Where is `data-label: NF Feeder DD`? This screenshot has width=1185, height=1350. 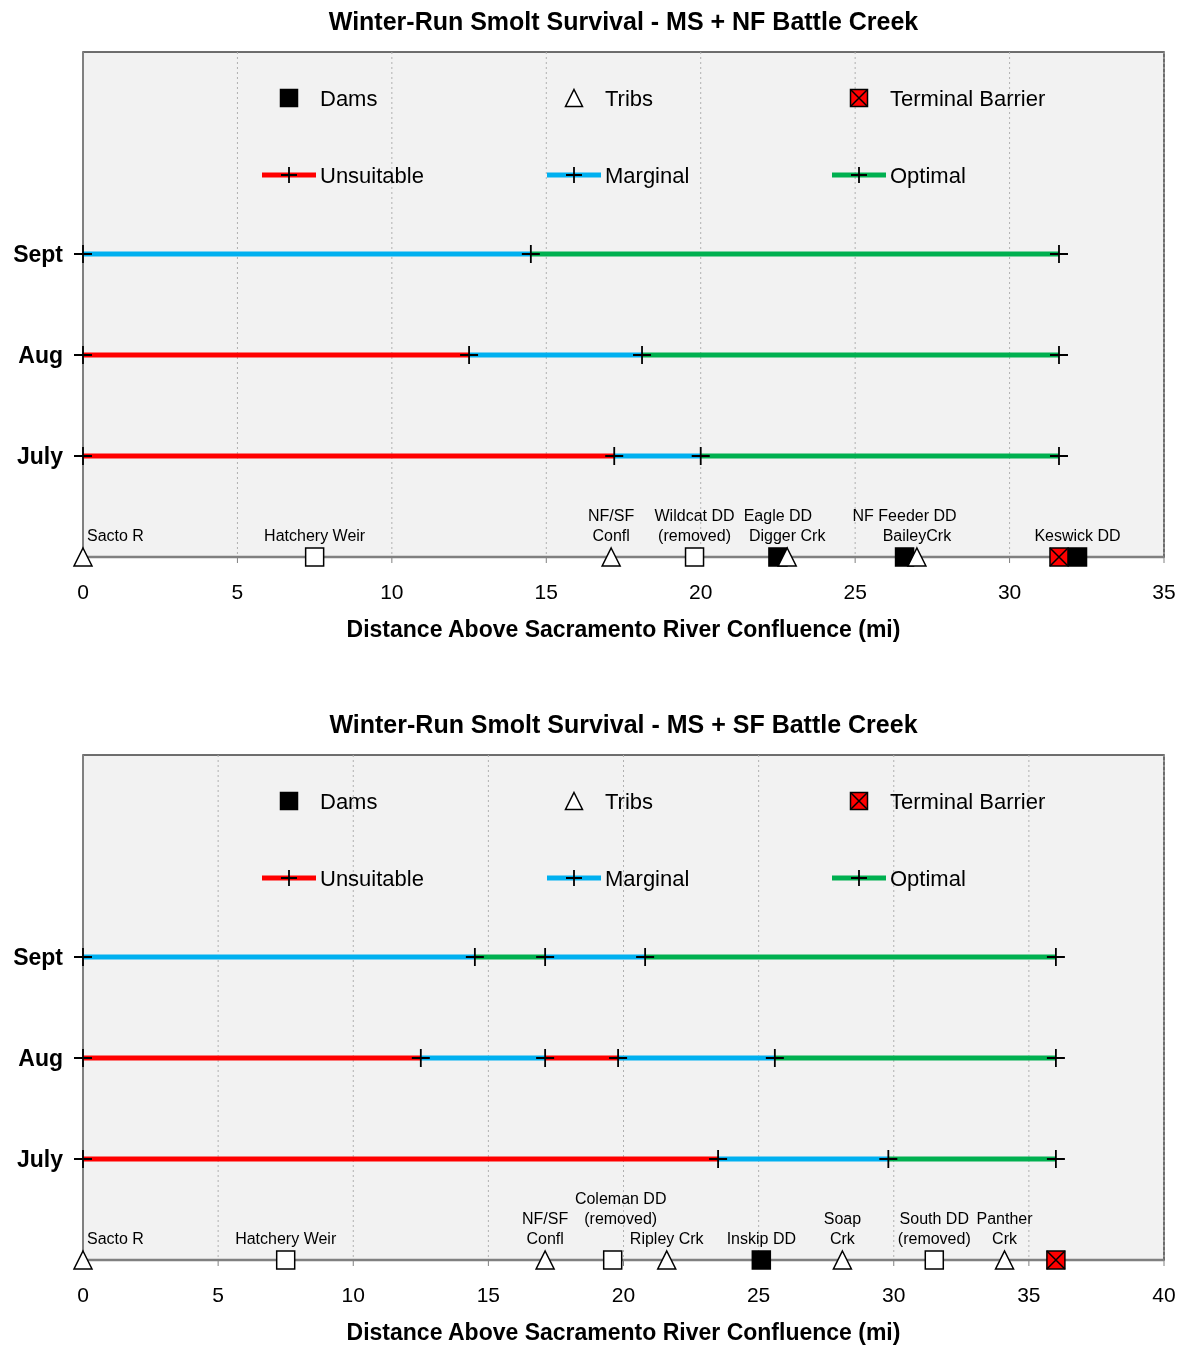
data-label: NF Feeder DD is located at coordinates (904, 515).